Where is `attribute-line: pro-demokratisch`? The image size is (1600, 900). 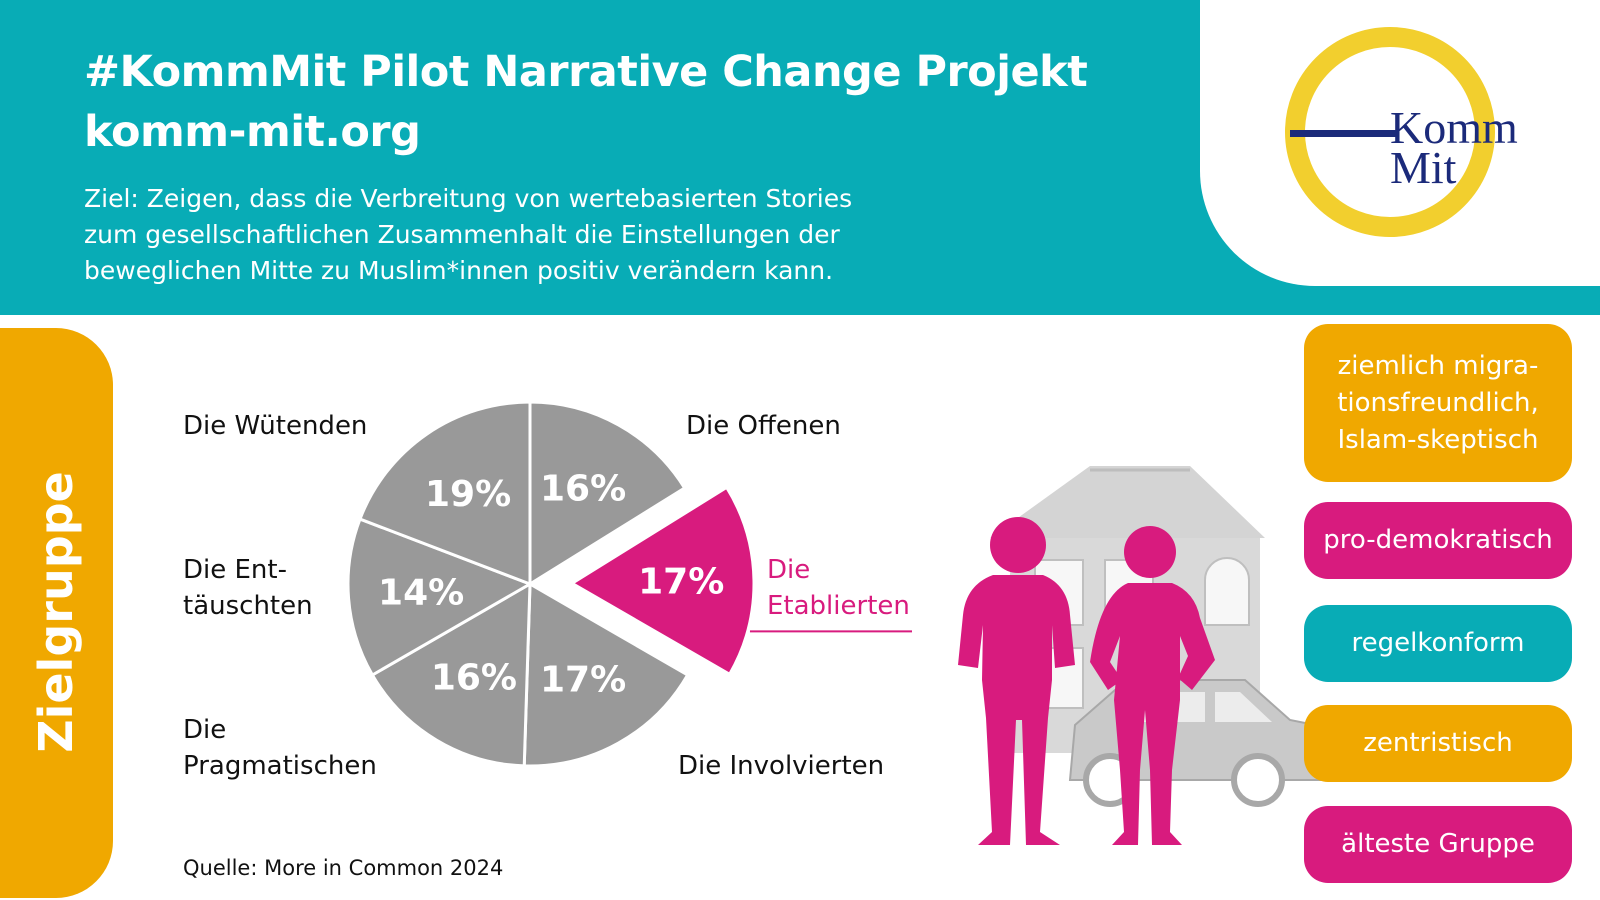
attribute-line: pro-demokratisch is located at coordinates (1438, 540).